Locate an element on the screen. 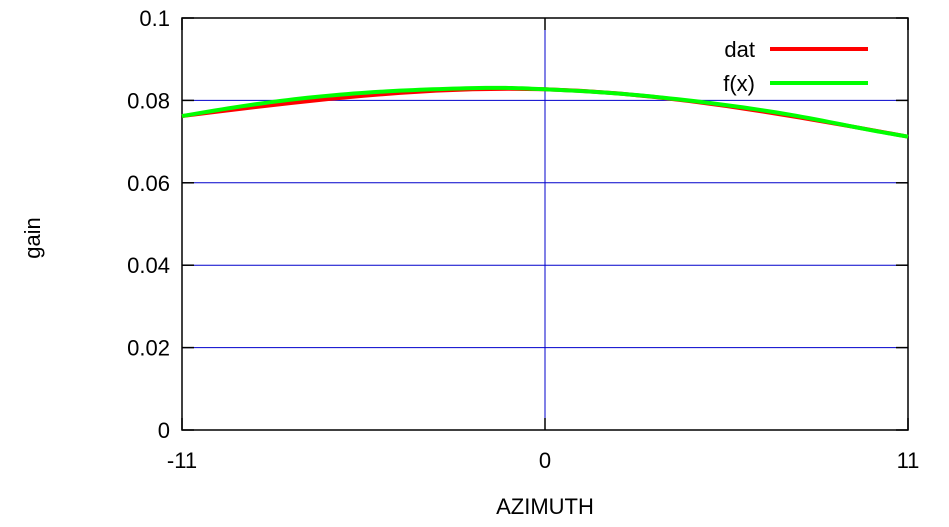 The height and width of the screenshot is (527, 949). x-tick-label: 11 is located at coordinates (908, 460).